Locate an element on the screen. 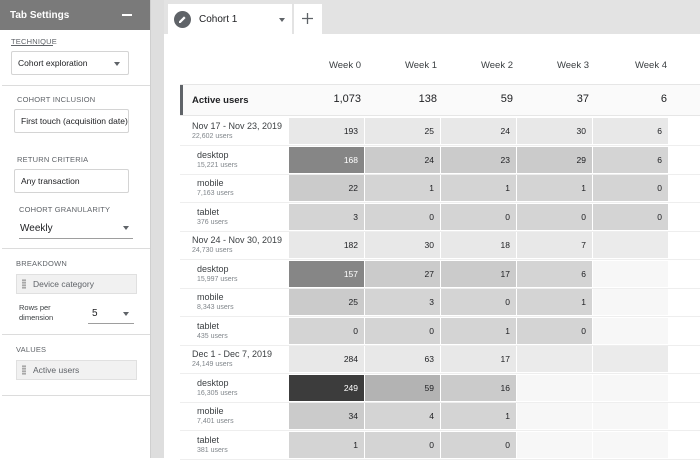  cohort-cell: 4 is located at coordinates (402, 416).